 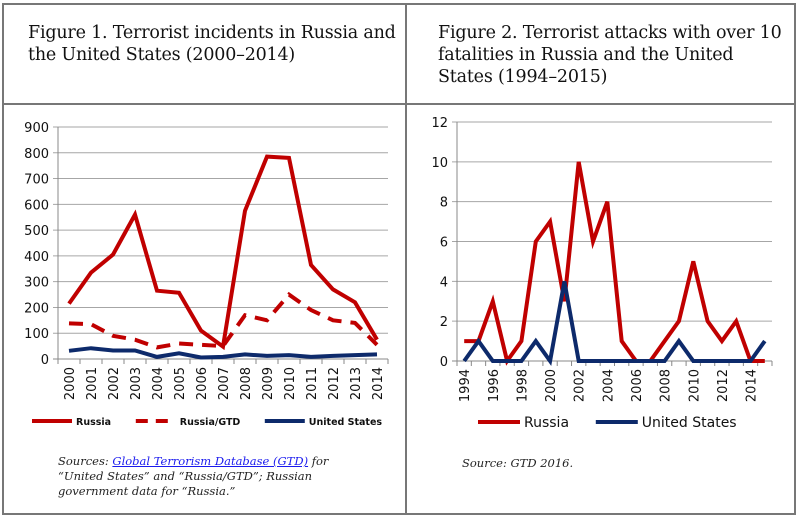 What do you see at coordinates (378, 383) in the screenshot?
I see `x-tick-label: 2014` at bounding box center [378, 383].